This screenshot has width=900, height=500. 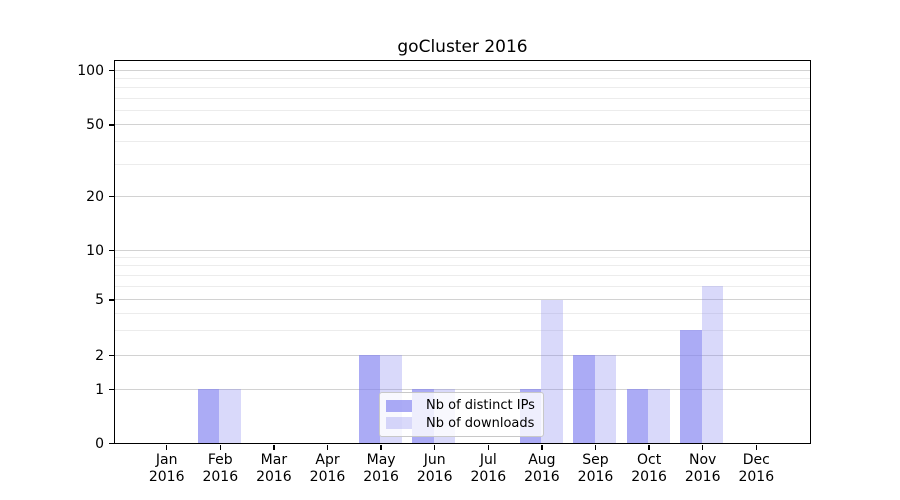 I want to click on bar-downloads-aug, so click(x=552, y=371).